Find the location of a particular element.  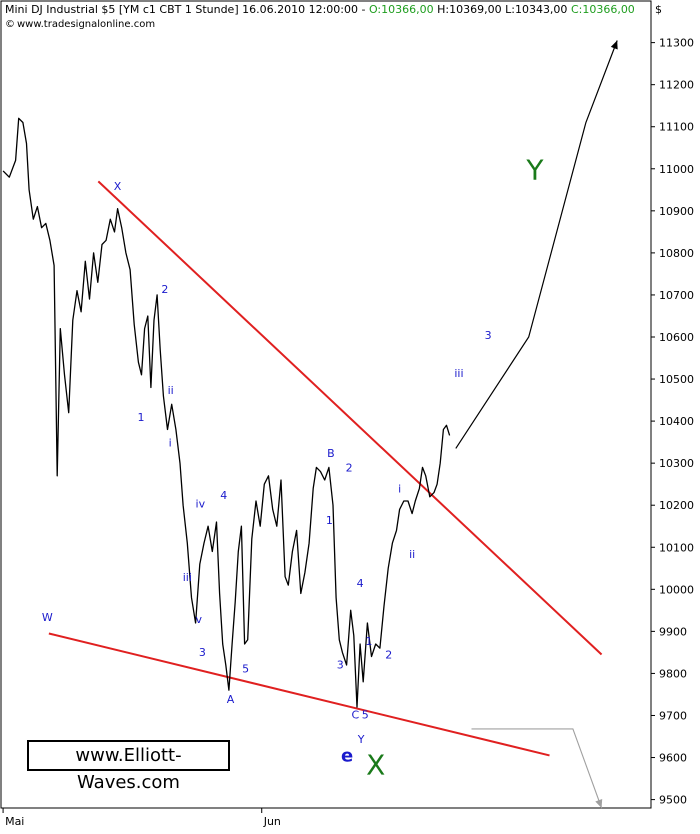

wave-label: Y is located at coordinates (361, 739).